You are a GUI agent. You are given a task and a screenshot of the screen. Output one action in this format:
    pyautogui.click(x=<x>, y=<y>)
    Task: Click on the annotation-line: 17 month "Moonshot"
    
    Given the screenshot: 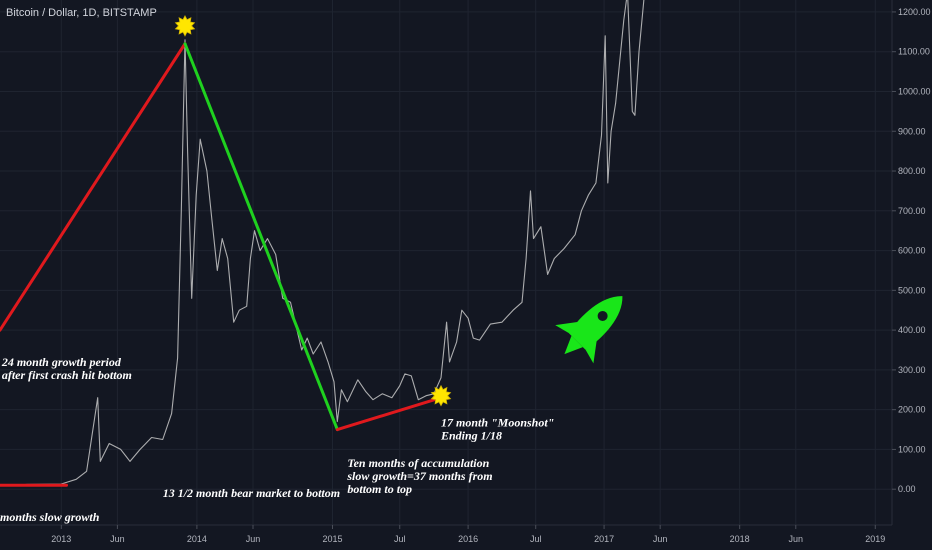 What is the action you would take?
    pyautogui.click(x=497, y=422)
    